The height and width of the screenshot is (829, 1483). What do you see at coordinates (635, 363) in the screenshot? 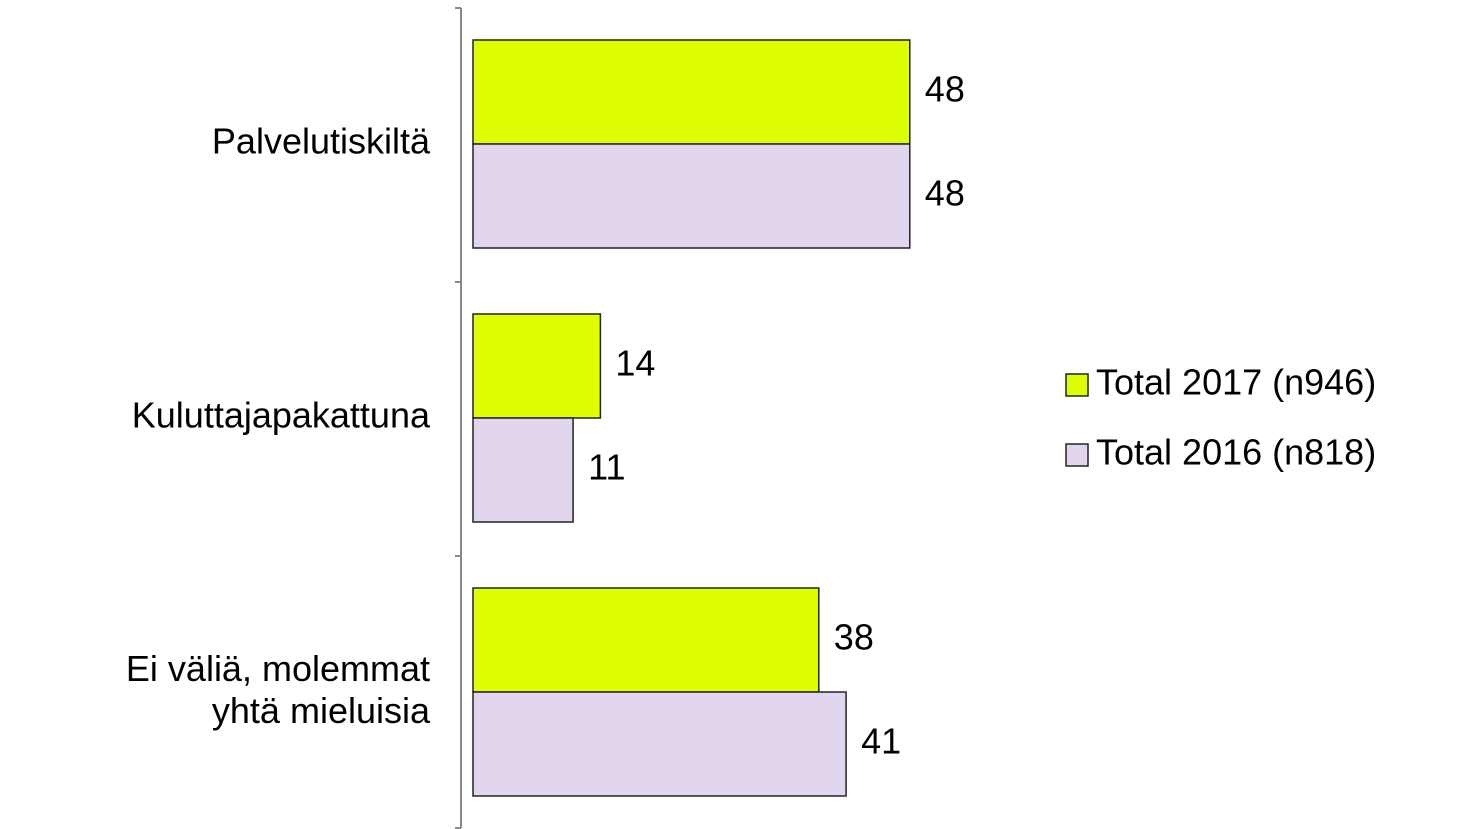
I see `value-label: 14` at bounding box center [635, 363].